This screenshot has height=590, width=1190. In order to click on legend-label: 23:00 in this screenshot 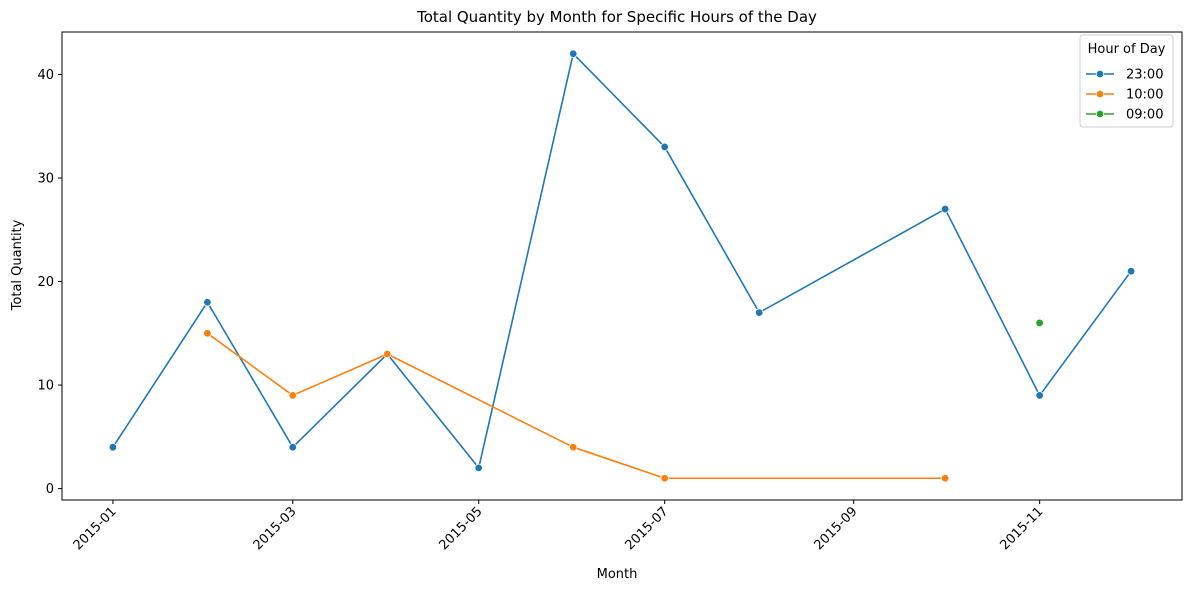, I will do `click(1144, 75)`.